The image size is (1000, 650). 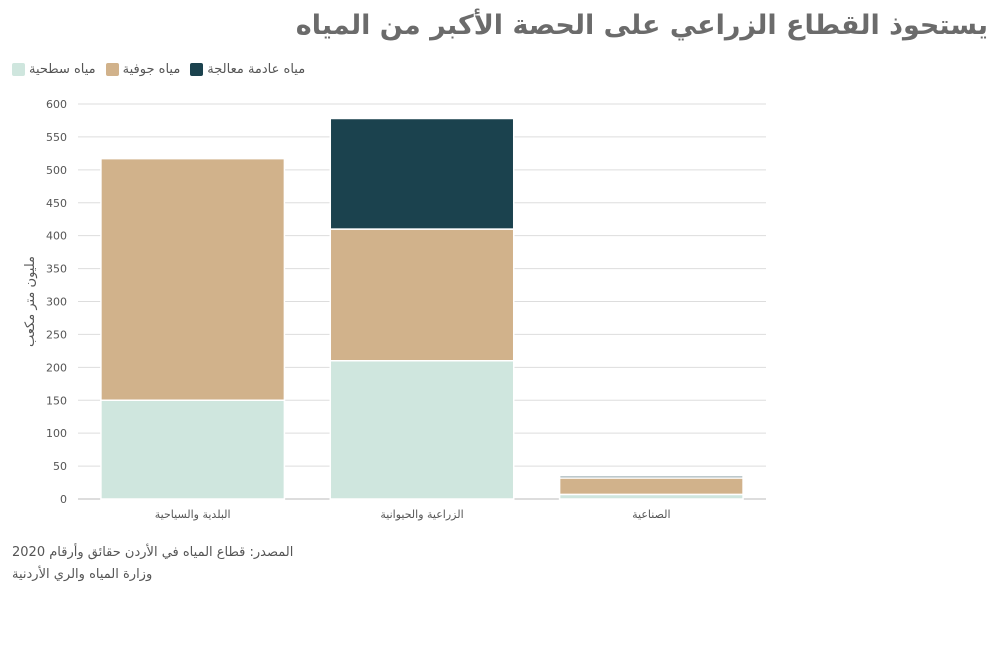 I want to click on y-tick-label: 200, so click(x=56, y=367).